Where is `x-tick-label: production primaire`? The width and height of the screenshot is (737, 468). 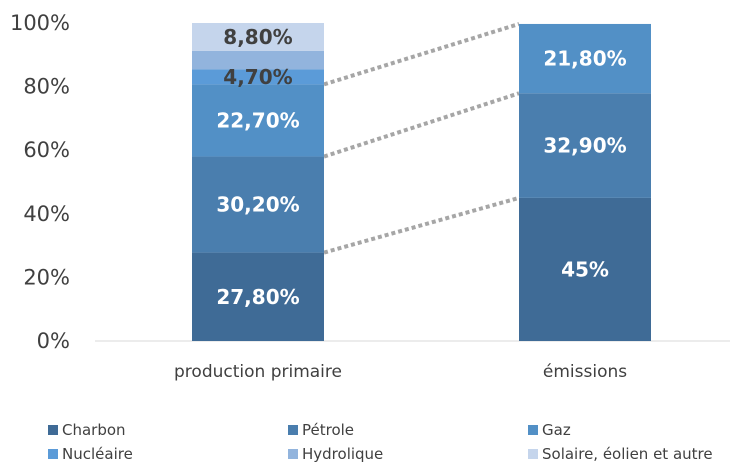
x-tick-label: production primaire is located at coordinates (258, 372).